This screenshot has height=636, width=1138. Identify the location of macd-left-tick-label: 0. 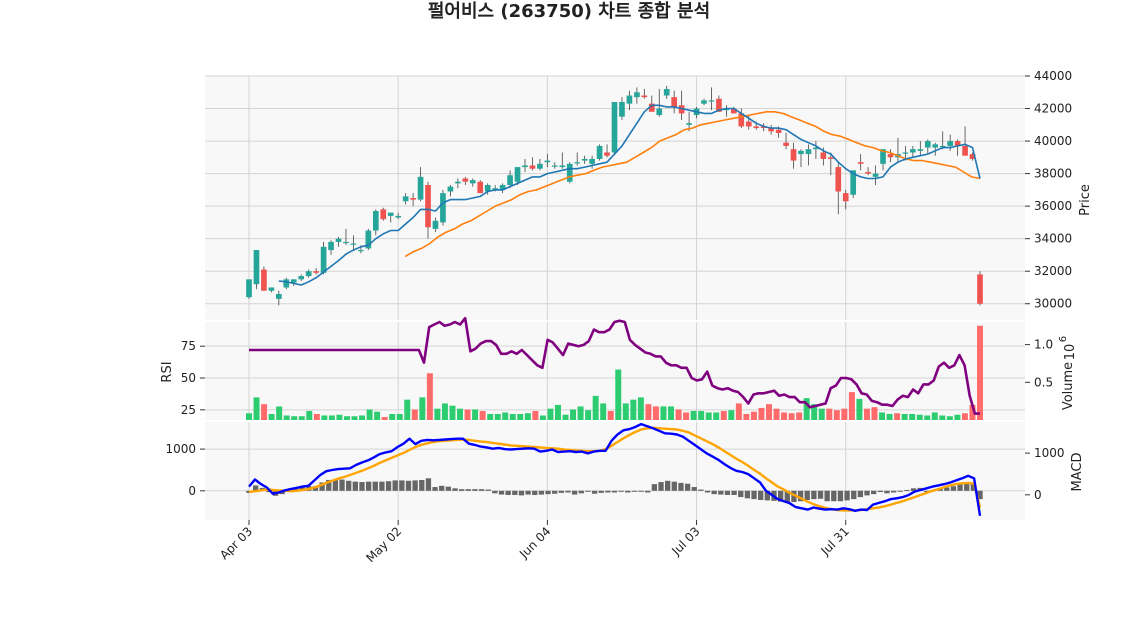
(192, 491).